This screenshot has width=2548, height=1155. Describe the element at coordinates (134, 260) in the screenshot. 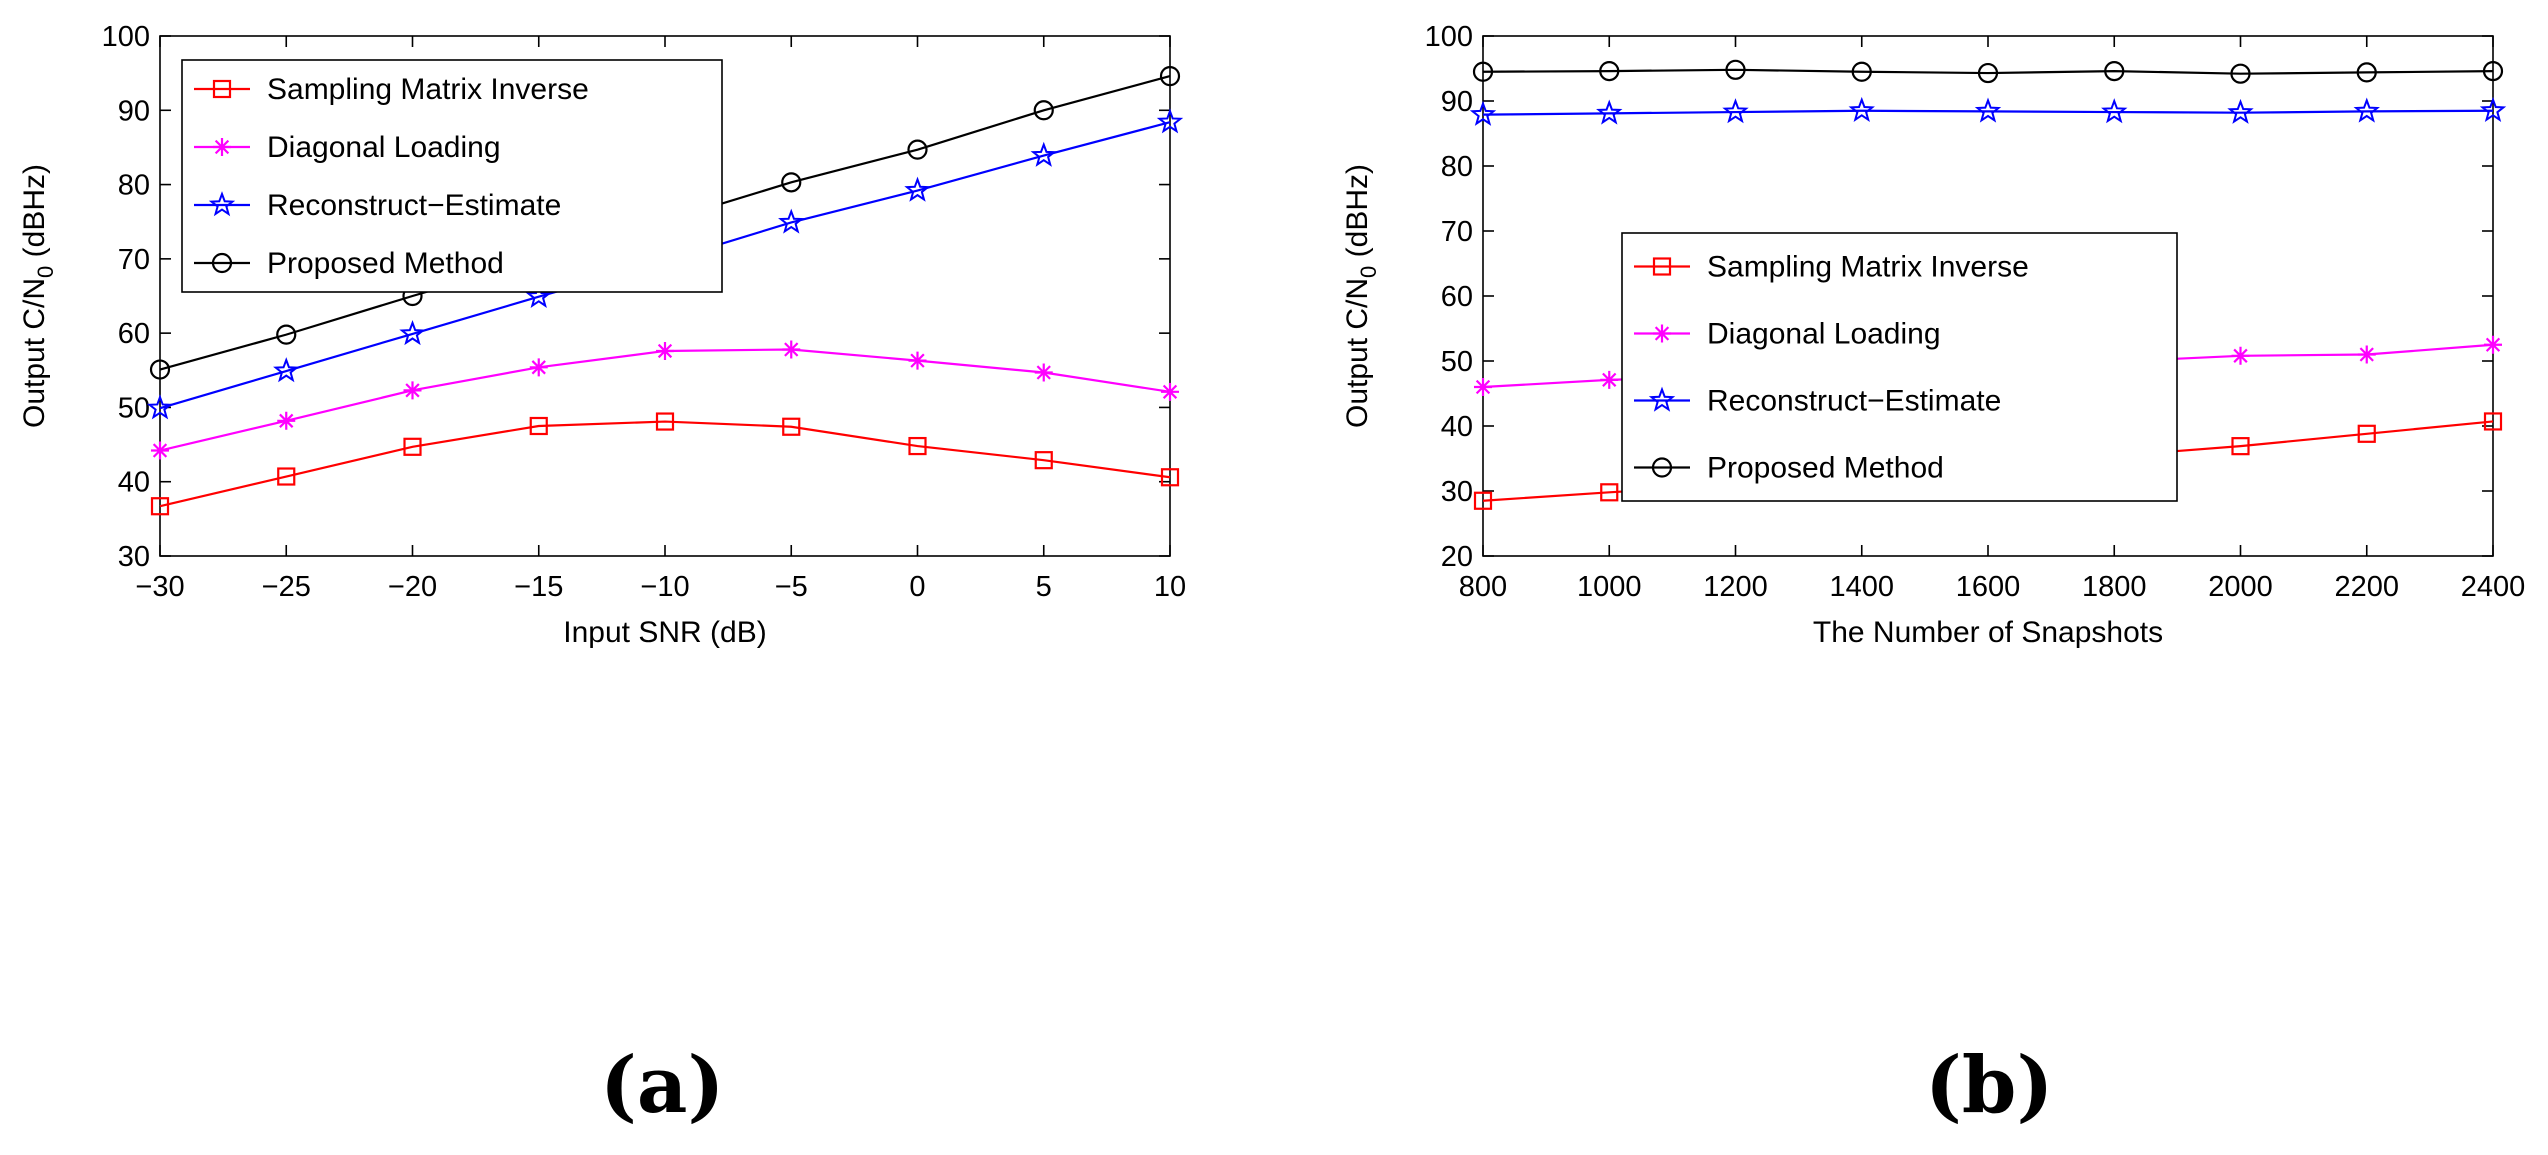

I see `y-tick-label: 70` at that location.